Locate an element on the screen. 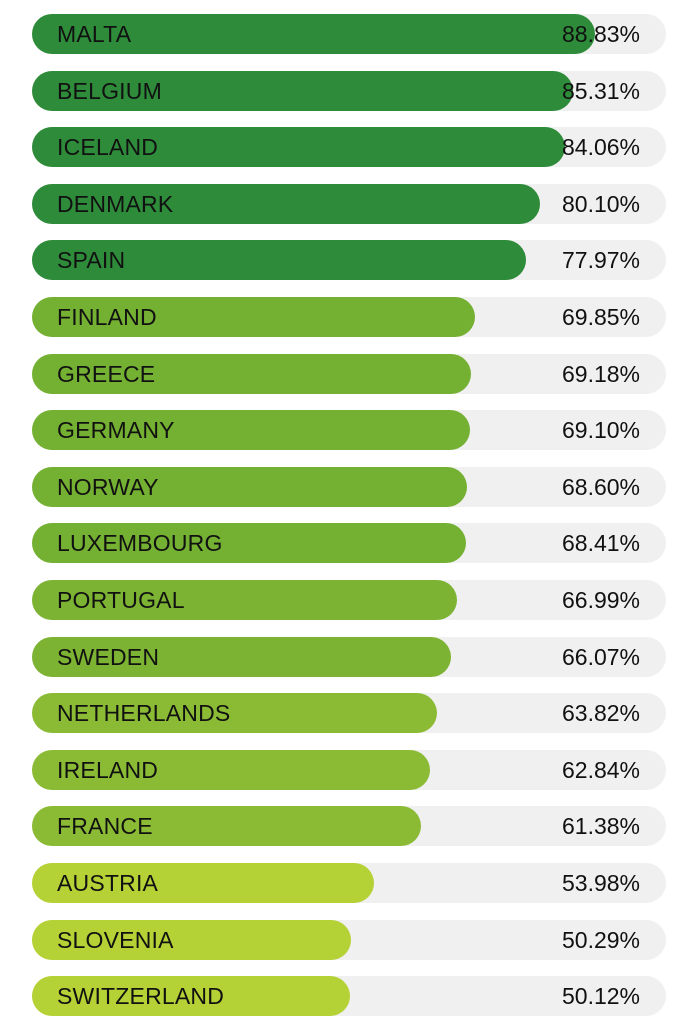 The height and width of the screenshot is (1023, 697). value-label: 50.12% is located at coordinates (600, 996).